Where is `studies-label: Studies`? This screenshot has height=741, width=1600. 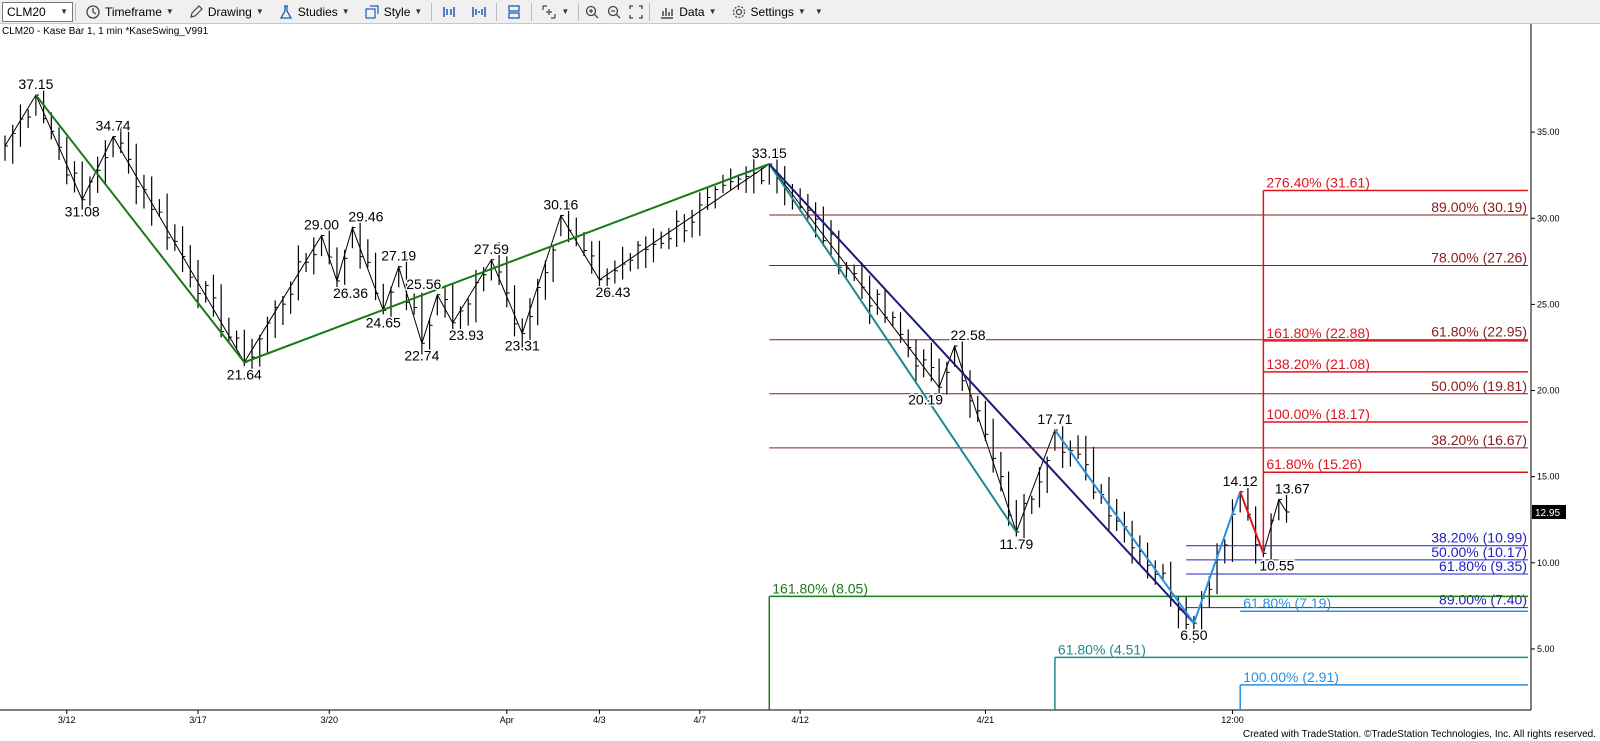
studies-label: Studies is located at coordinates (317, 11).